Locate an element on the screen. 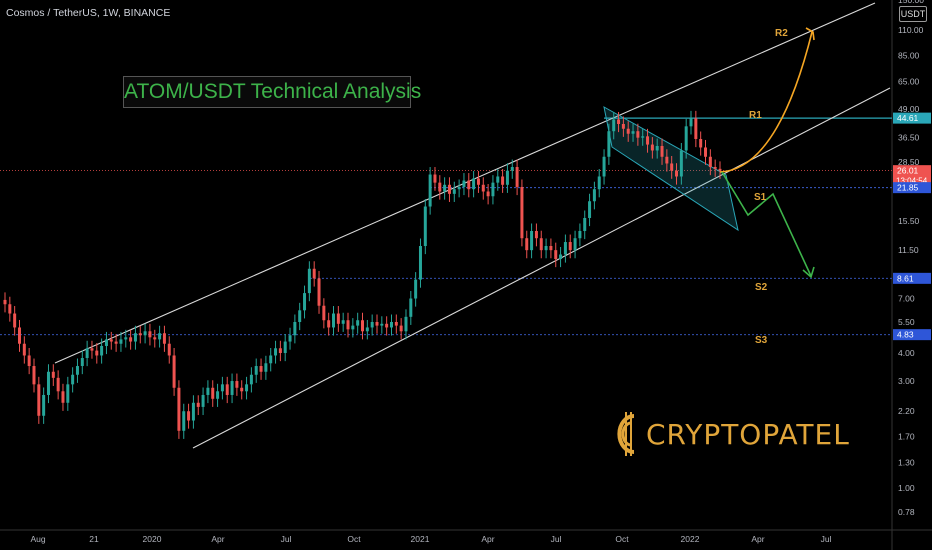 This screenshot has width=932, height=550. r2-projection-path is located at coordinates (766, 102).